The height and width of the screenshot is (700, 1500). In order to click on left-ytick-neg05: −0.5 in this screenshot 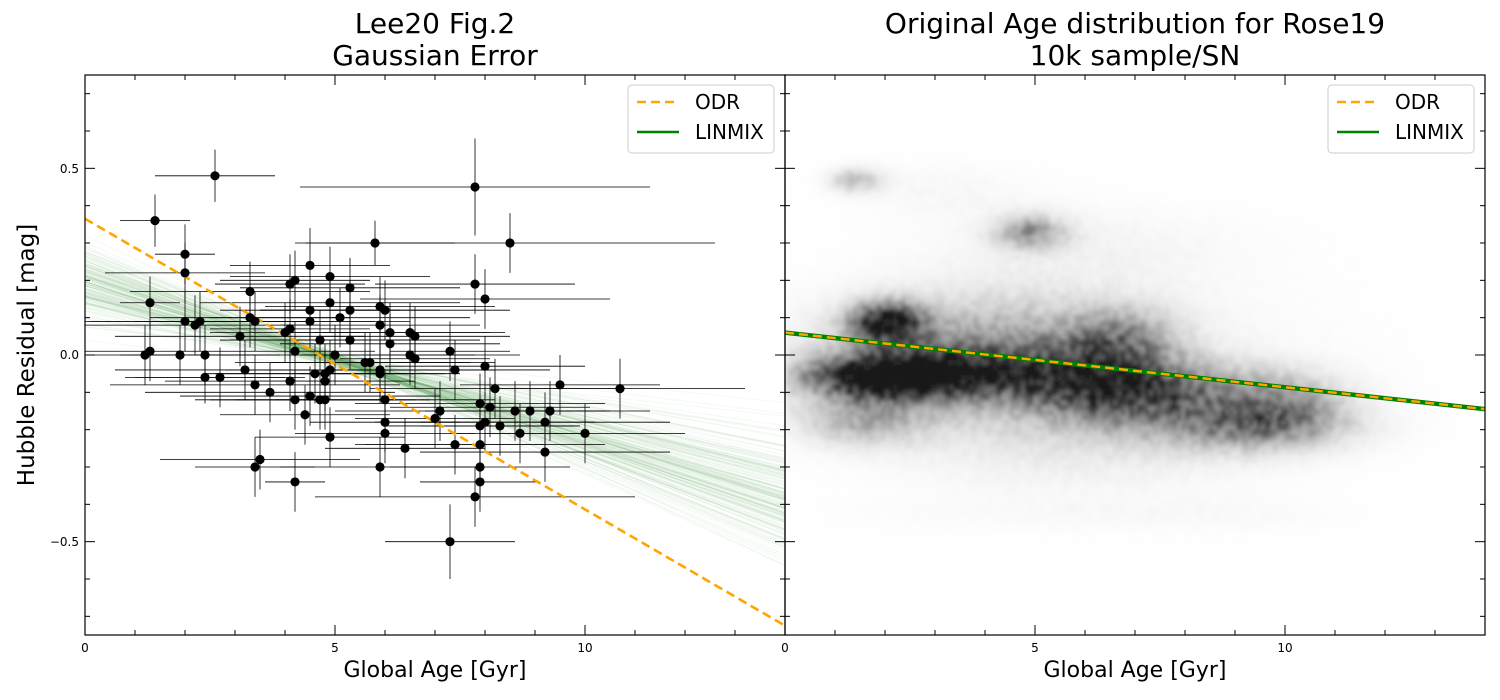, I will do `click(64, 542)`.